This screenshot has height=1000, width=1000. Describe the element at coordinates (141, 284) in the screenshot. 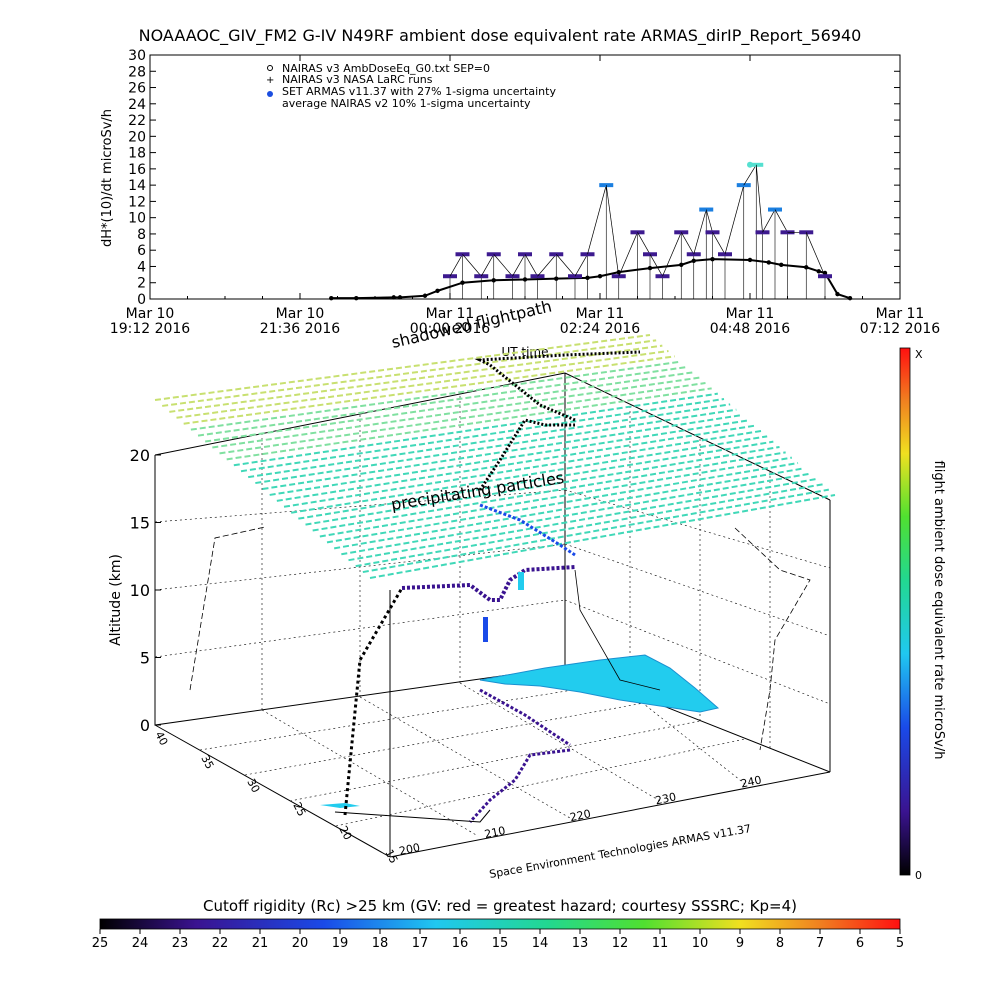

I see `top-ytick-label: 2` at that location.